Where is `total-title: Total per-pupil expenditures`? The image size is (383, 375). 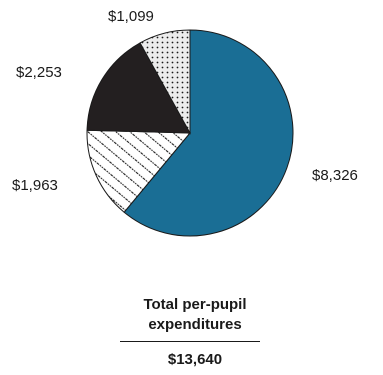
total-title: Total per-pupil expenditures is located at coordinates (195, 314).